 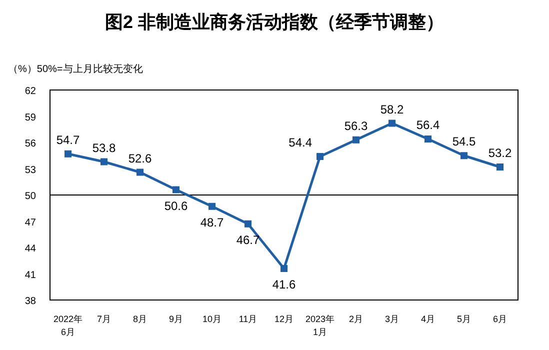 I want to click on data-label: 41.6, so click(x=284, y=285).